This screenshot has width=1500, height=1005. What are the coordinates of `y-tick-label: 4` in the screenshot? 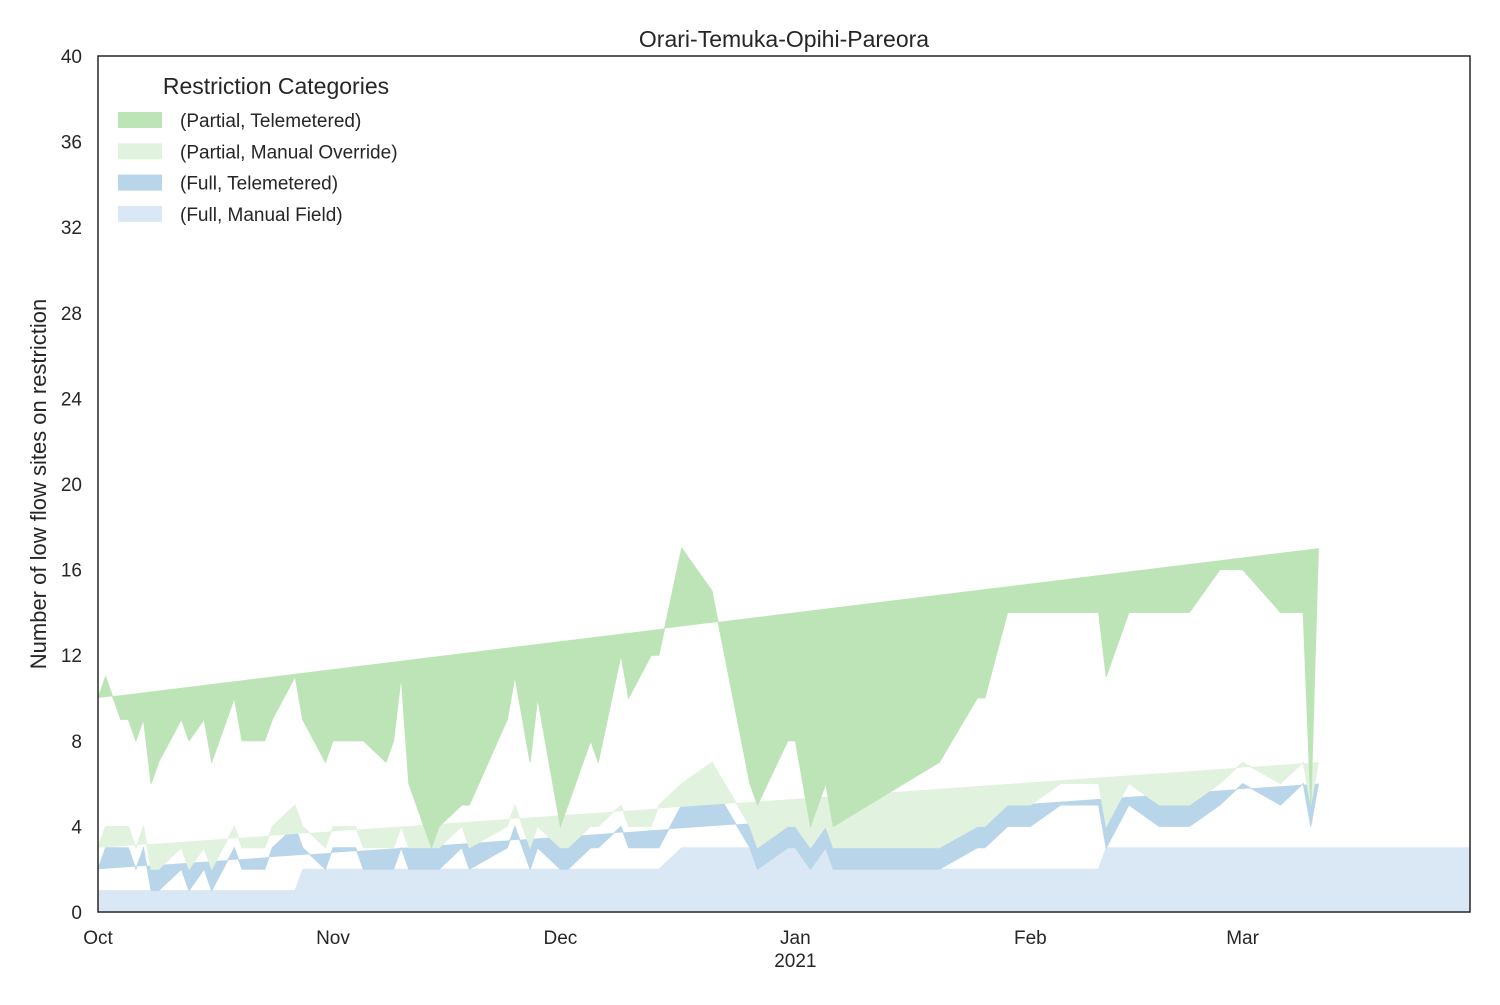 It's located at (76, 827).